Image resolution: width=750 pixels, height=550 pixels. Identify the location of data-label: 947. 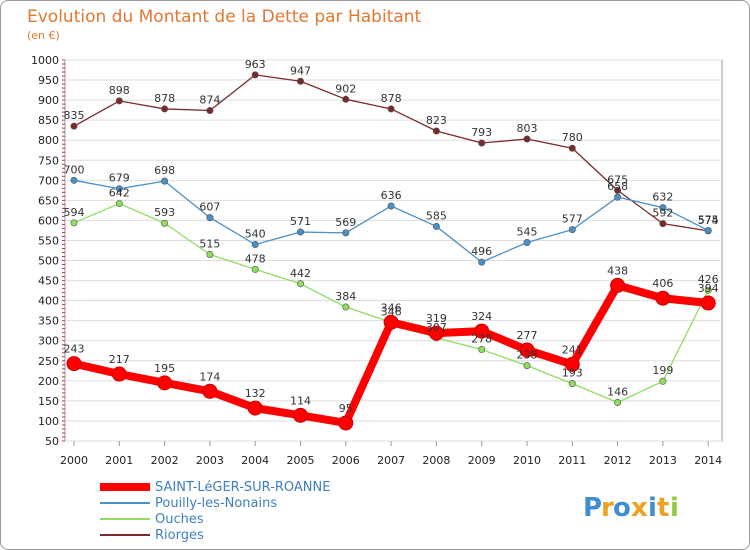
(300, 70).